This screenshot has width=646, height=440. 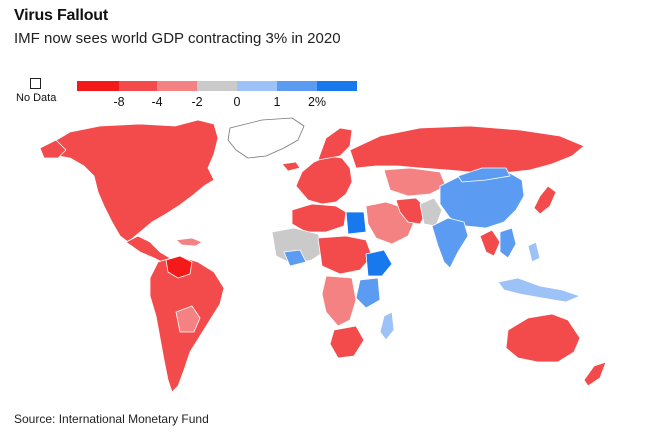 What do you see at coordinates (277, 102) in the screenshot?
I see `legend-tick-label: 1` at bounding box center [277, 102].